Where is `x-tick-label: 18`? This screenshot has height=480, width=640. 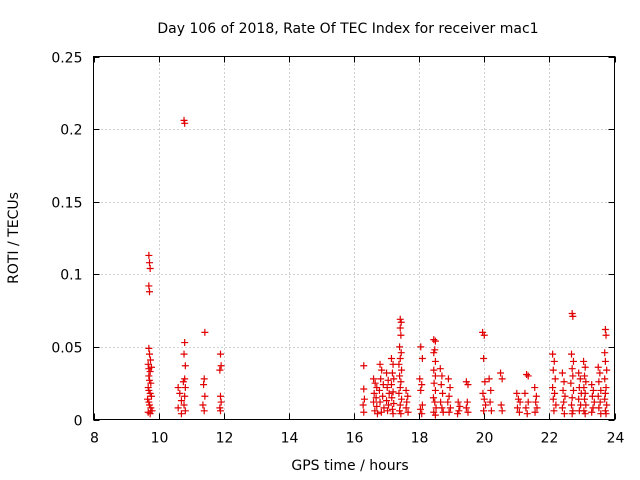 x-tick-label: 18 is located at coordinates (420, 439).